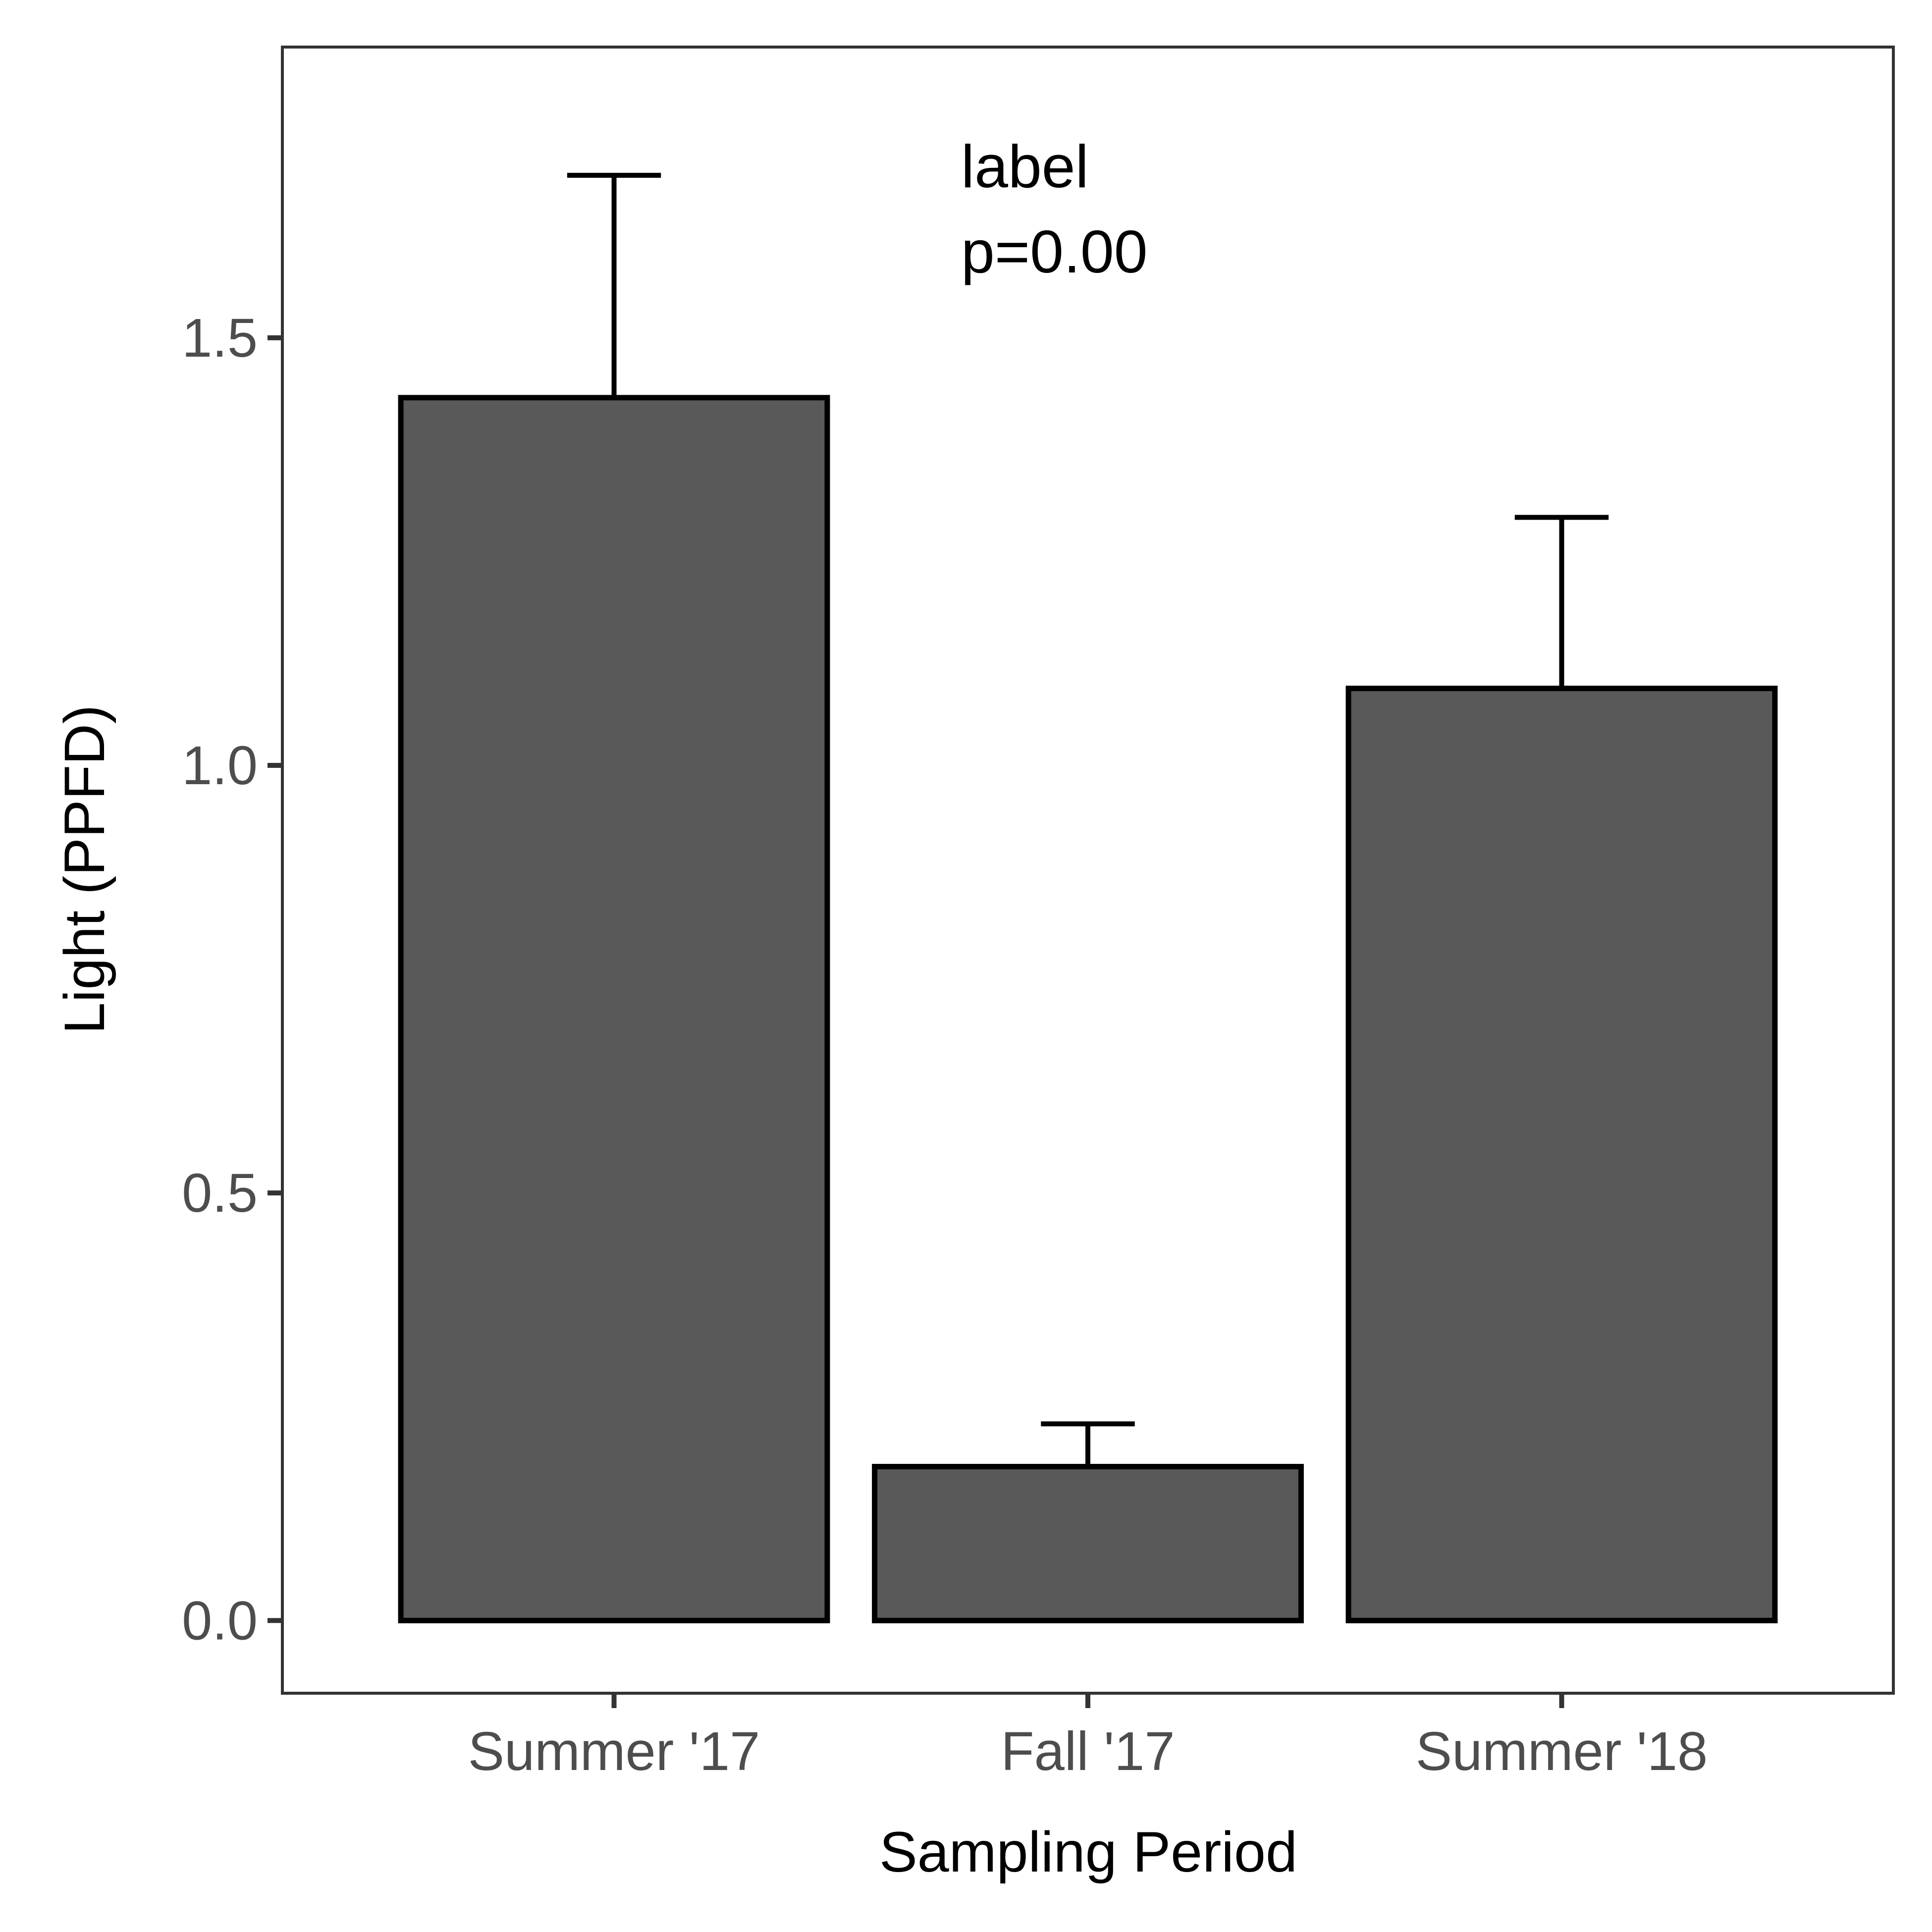 Image resolution: width=1932 pixels, height=1932 pixels. What do you see at coordinates (1562, 1752) in the screenshot?
I see `x-tick-label-2: Summer '18` at bounding box center [1562, 1752].